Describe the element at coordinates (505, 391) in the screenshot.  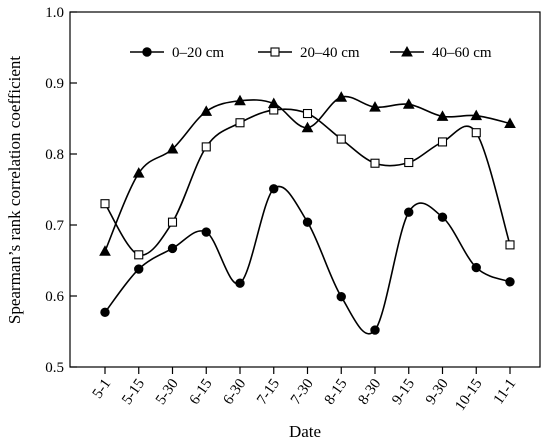
I see `x-tick-label: 11-1` at that location.